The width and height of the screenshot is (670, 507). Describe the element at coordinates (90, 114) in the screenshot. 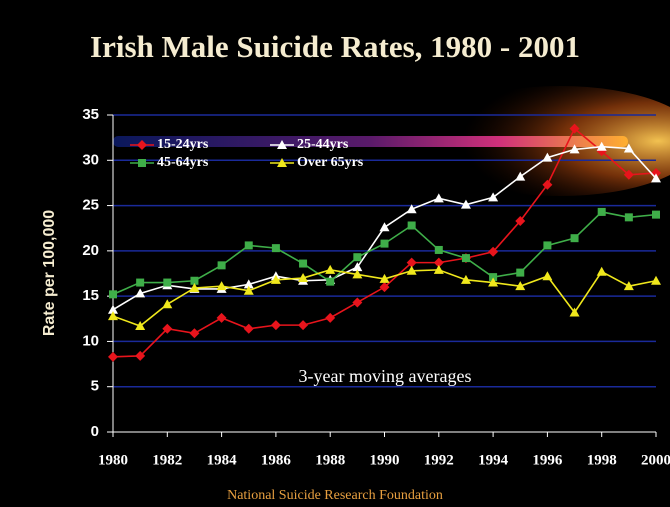

I see `y-tick-label: 35` at that location.